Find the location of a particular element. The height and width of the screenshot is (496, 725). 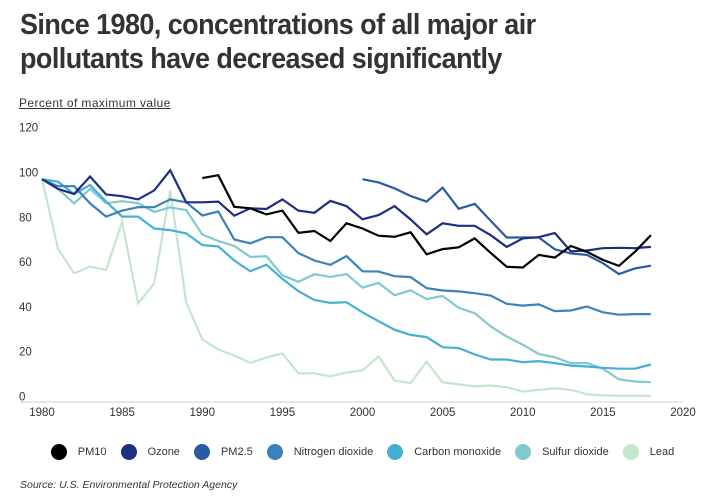

legend-item-nitrogen-dioxide: Nitrogen dioxide is located at coordinates (320, 452).